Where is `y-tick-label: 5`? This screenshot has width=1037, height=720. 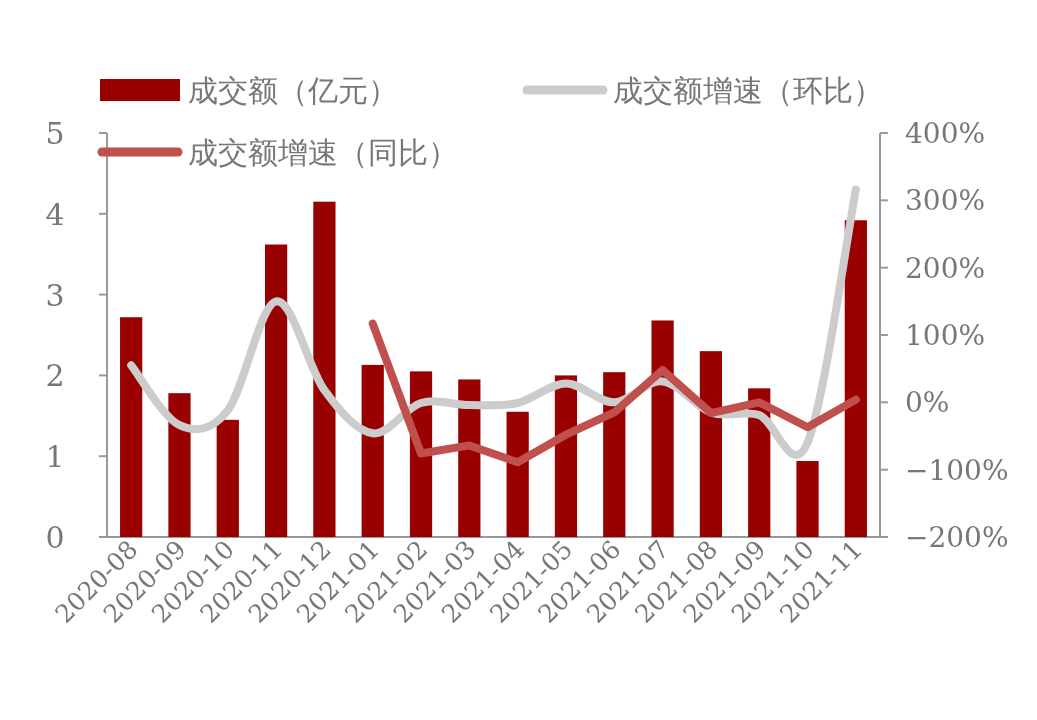
y-tick-label: 5 is located at coordinates (55, 133).